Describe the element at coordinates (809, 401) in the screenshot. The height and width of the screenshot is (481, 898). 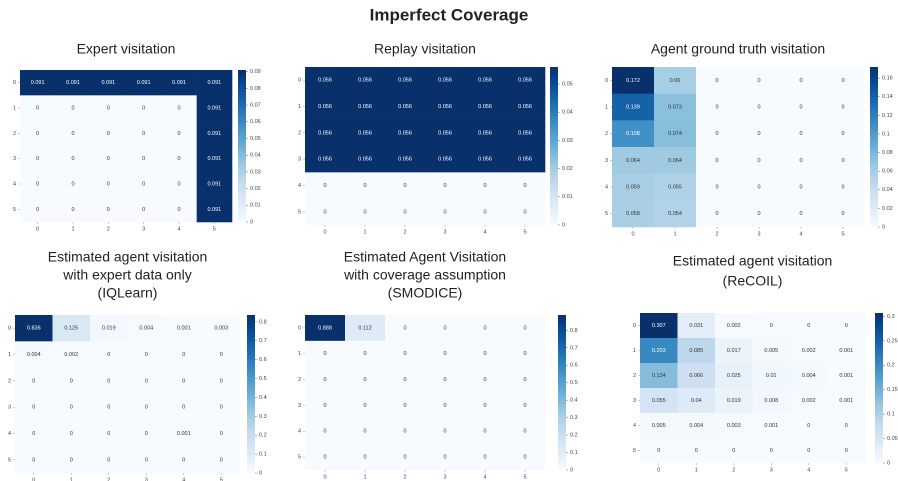
I see `cell-label: 0.002` at that location.